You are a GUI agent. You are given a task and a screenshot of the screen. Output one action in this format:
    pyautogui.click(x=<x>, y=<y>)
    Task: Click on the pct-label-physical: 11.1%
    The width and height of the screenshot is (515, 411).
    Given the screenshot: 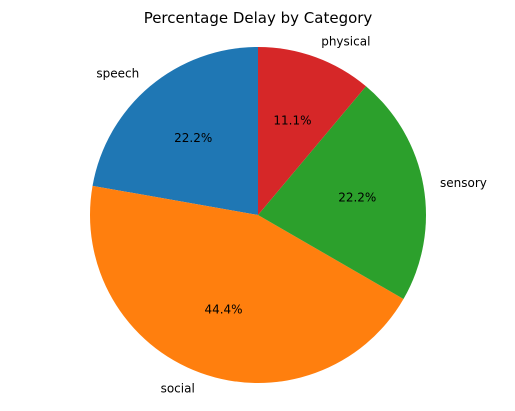 What is the action you would take?
    pyautogui.click(x=292, y=120)
    